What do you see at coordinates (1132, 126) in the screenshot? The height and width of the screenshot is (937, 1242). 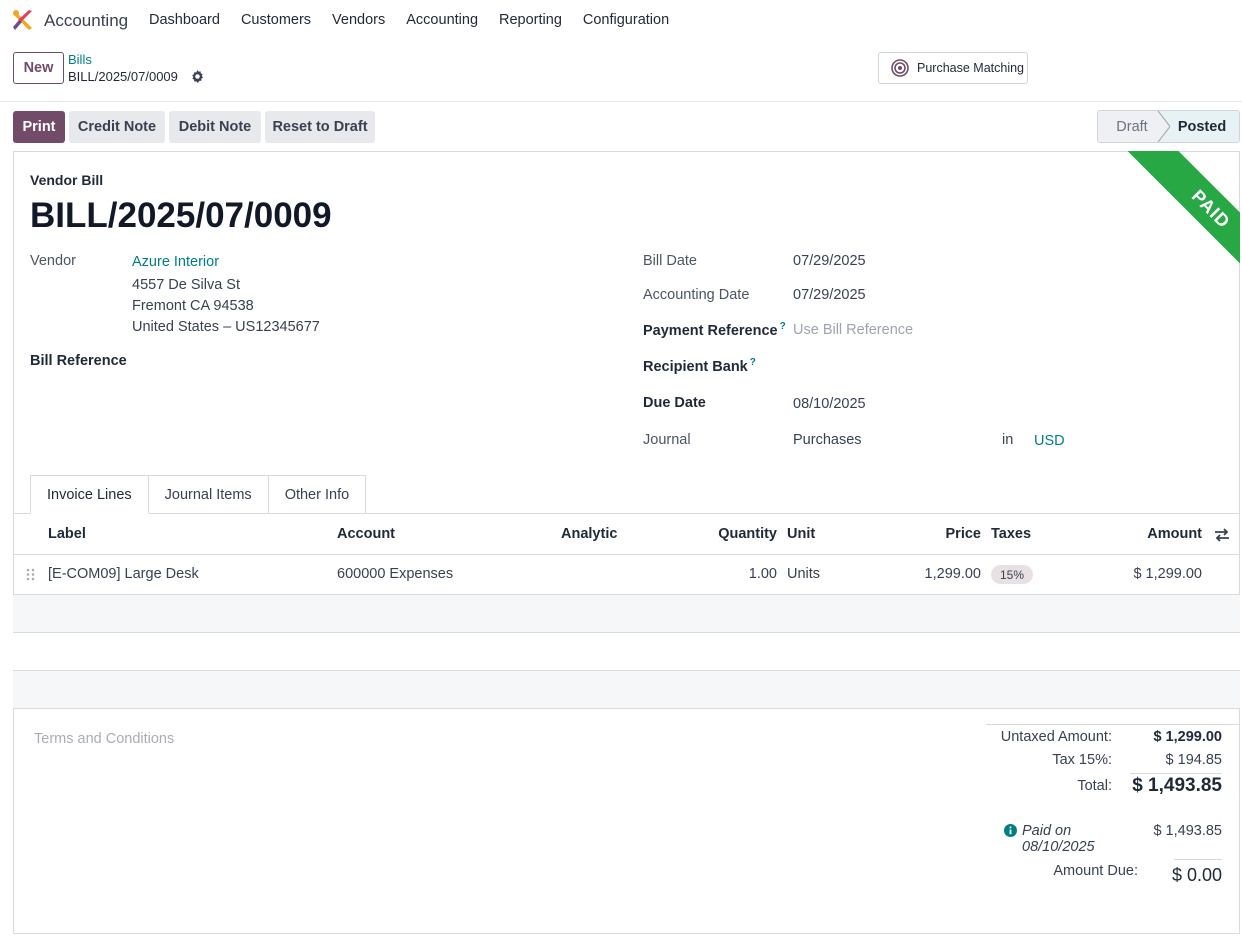 I see `status-draft: Draft` at bounding box center [1132, 126].